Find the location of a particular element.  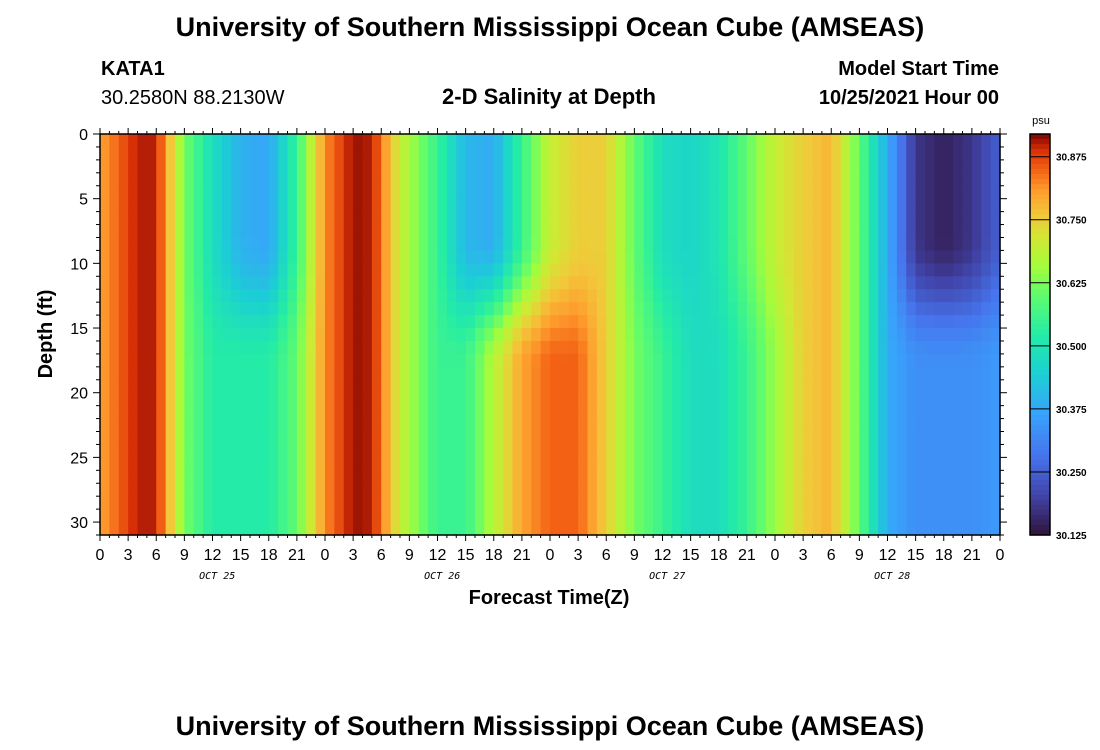

x-tick-label: 6 is located at coordinates (606, 555).